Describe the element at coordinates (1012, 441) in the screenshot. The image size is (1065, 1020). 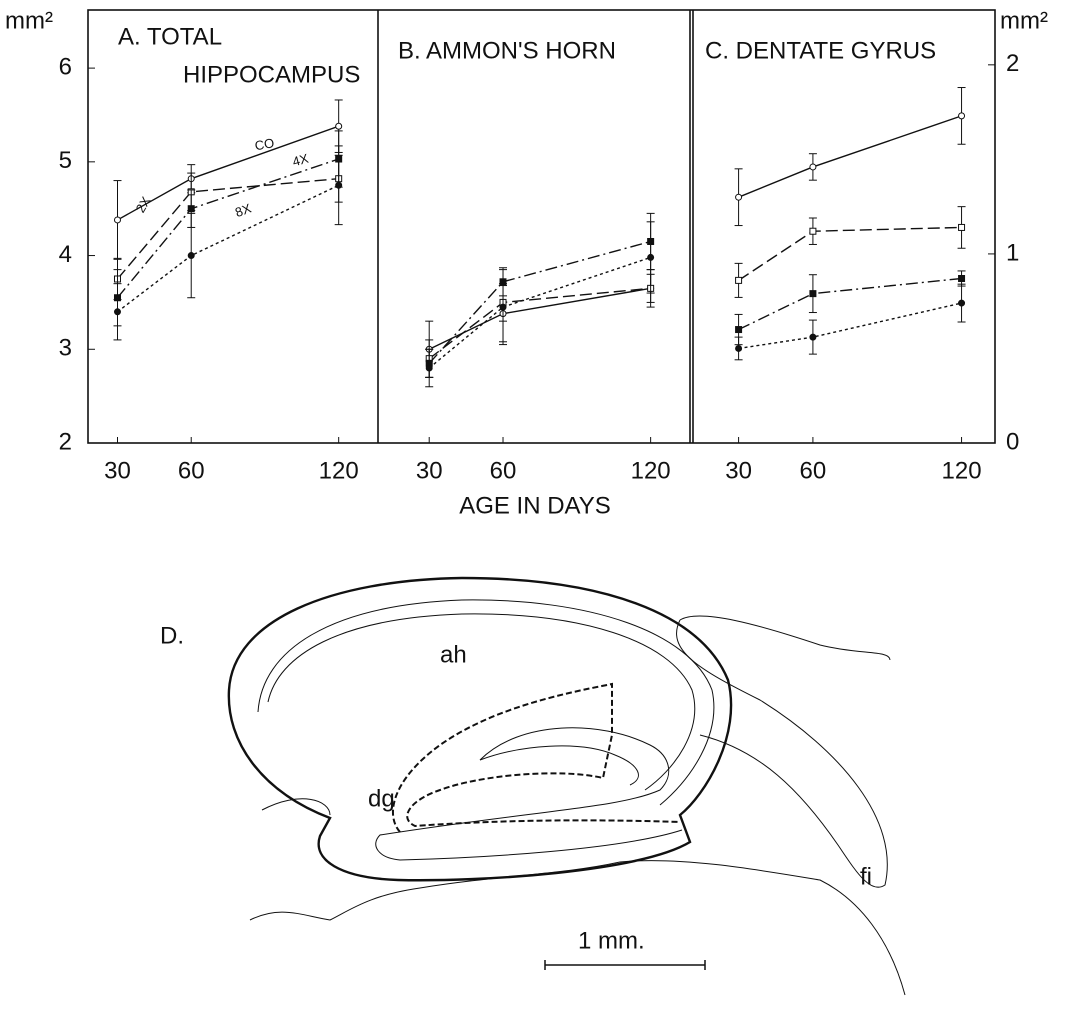
I see `y2-tick-label: 0` at that location.